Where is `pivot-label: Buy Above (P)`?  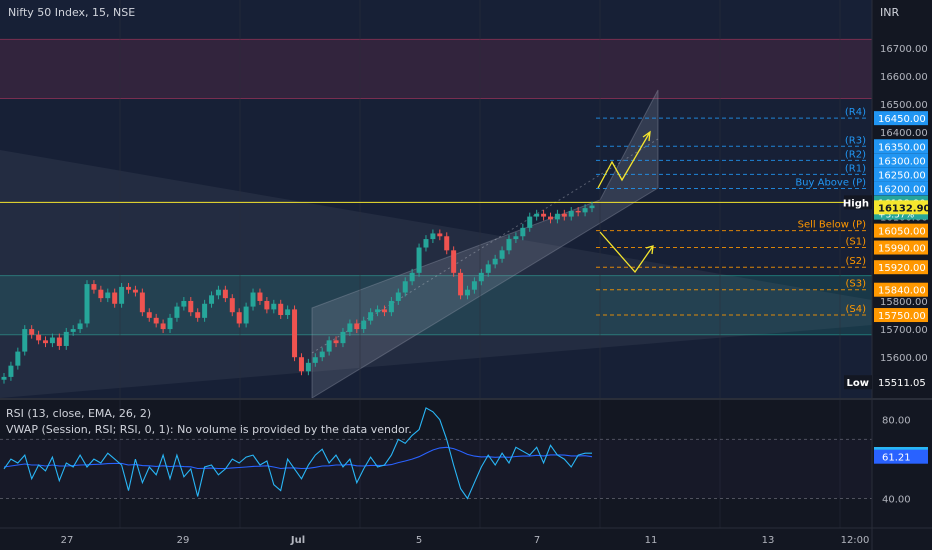 pivot-label: Buy Above (P) is located at coordinates (830, 182).